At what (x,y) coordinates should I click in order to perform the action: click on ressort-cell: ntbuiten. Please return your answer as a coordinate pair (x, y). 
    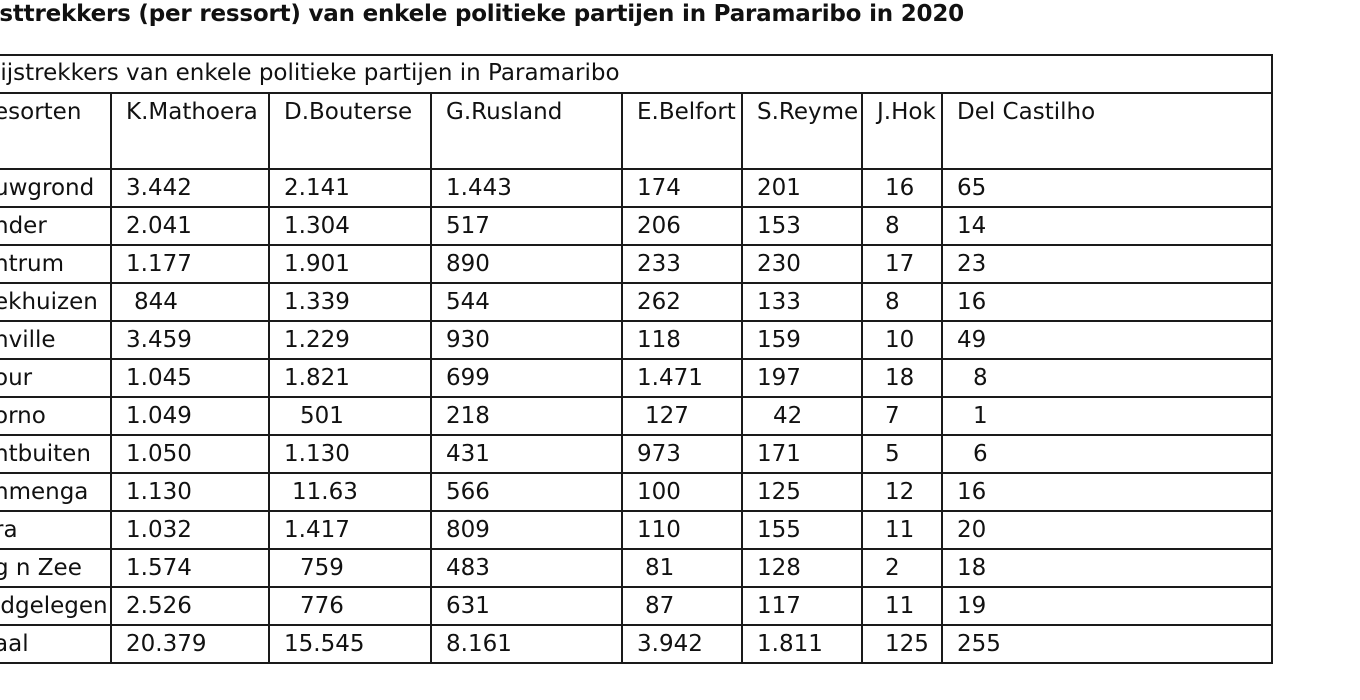
    Looking at the image, I should click on (56, 454).